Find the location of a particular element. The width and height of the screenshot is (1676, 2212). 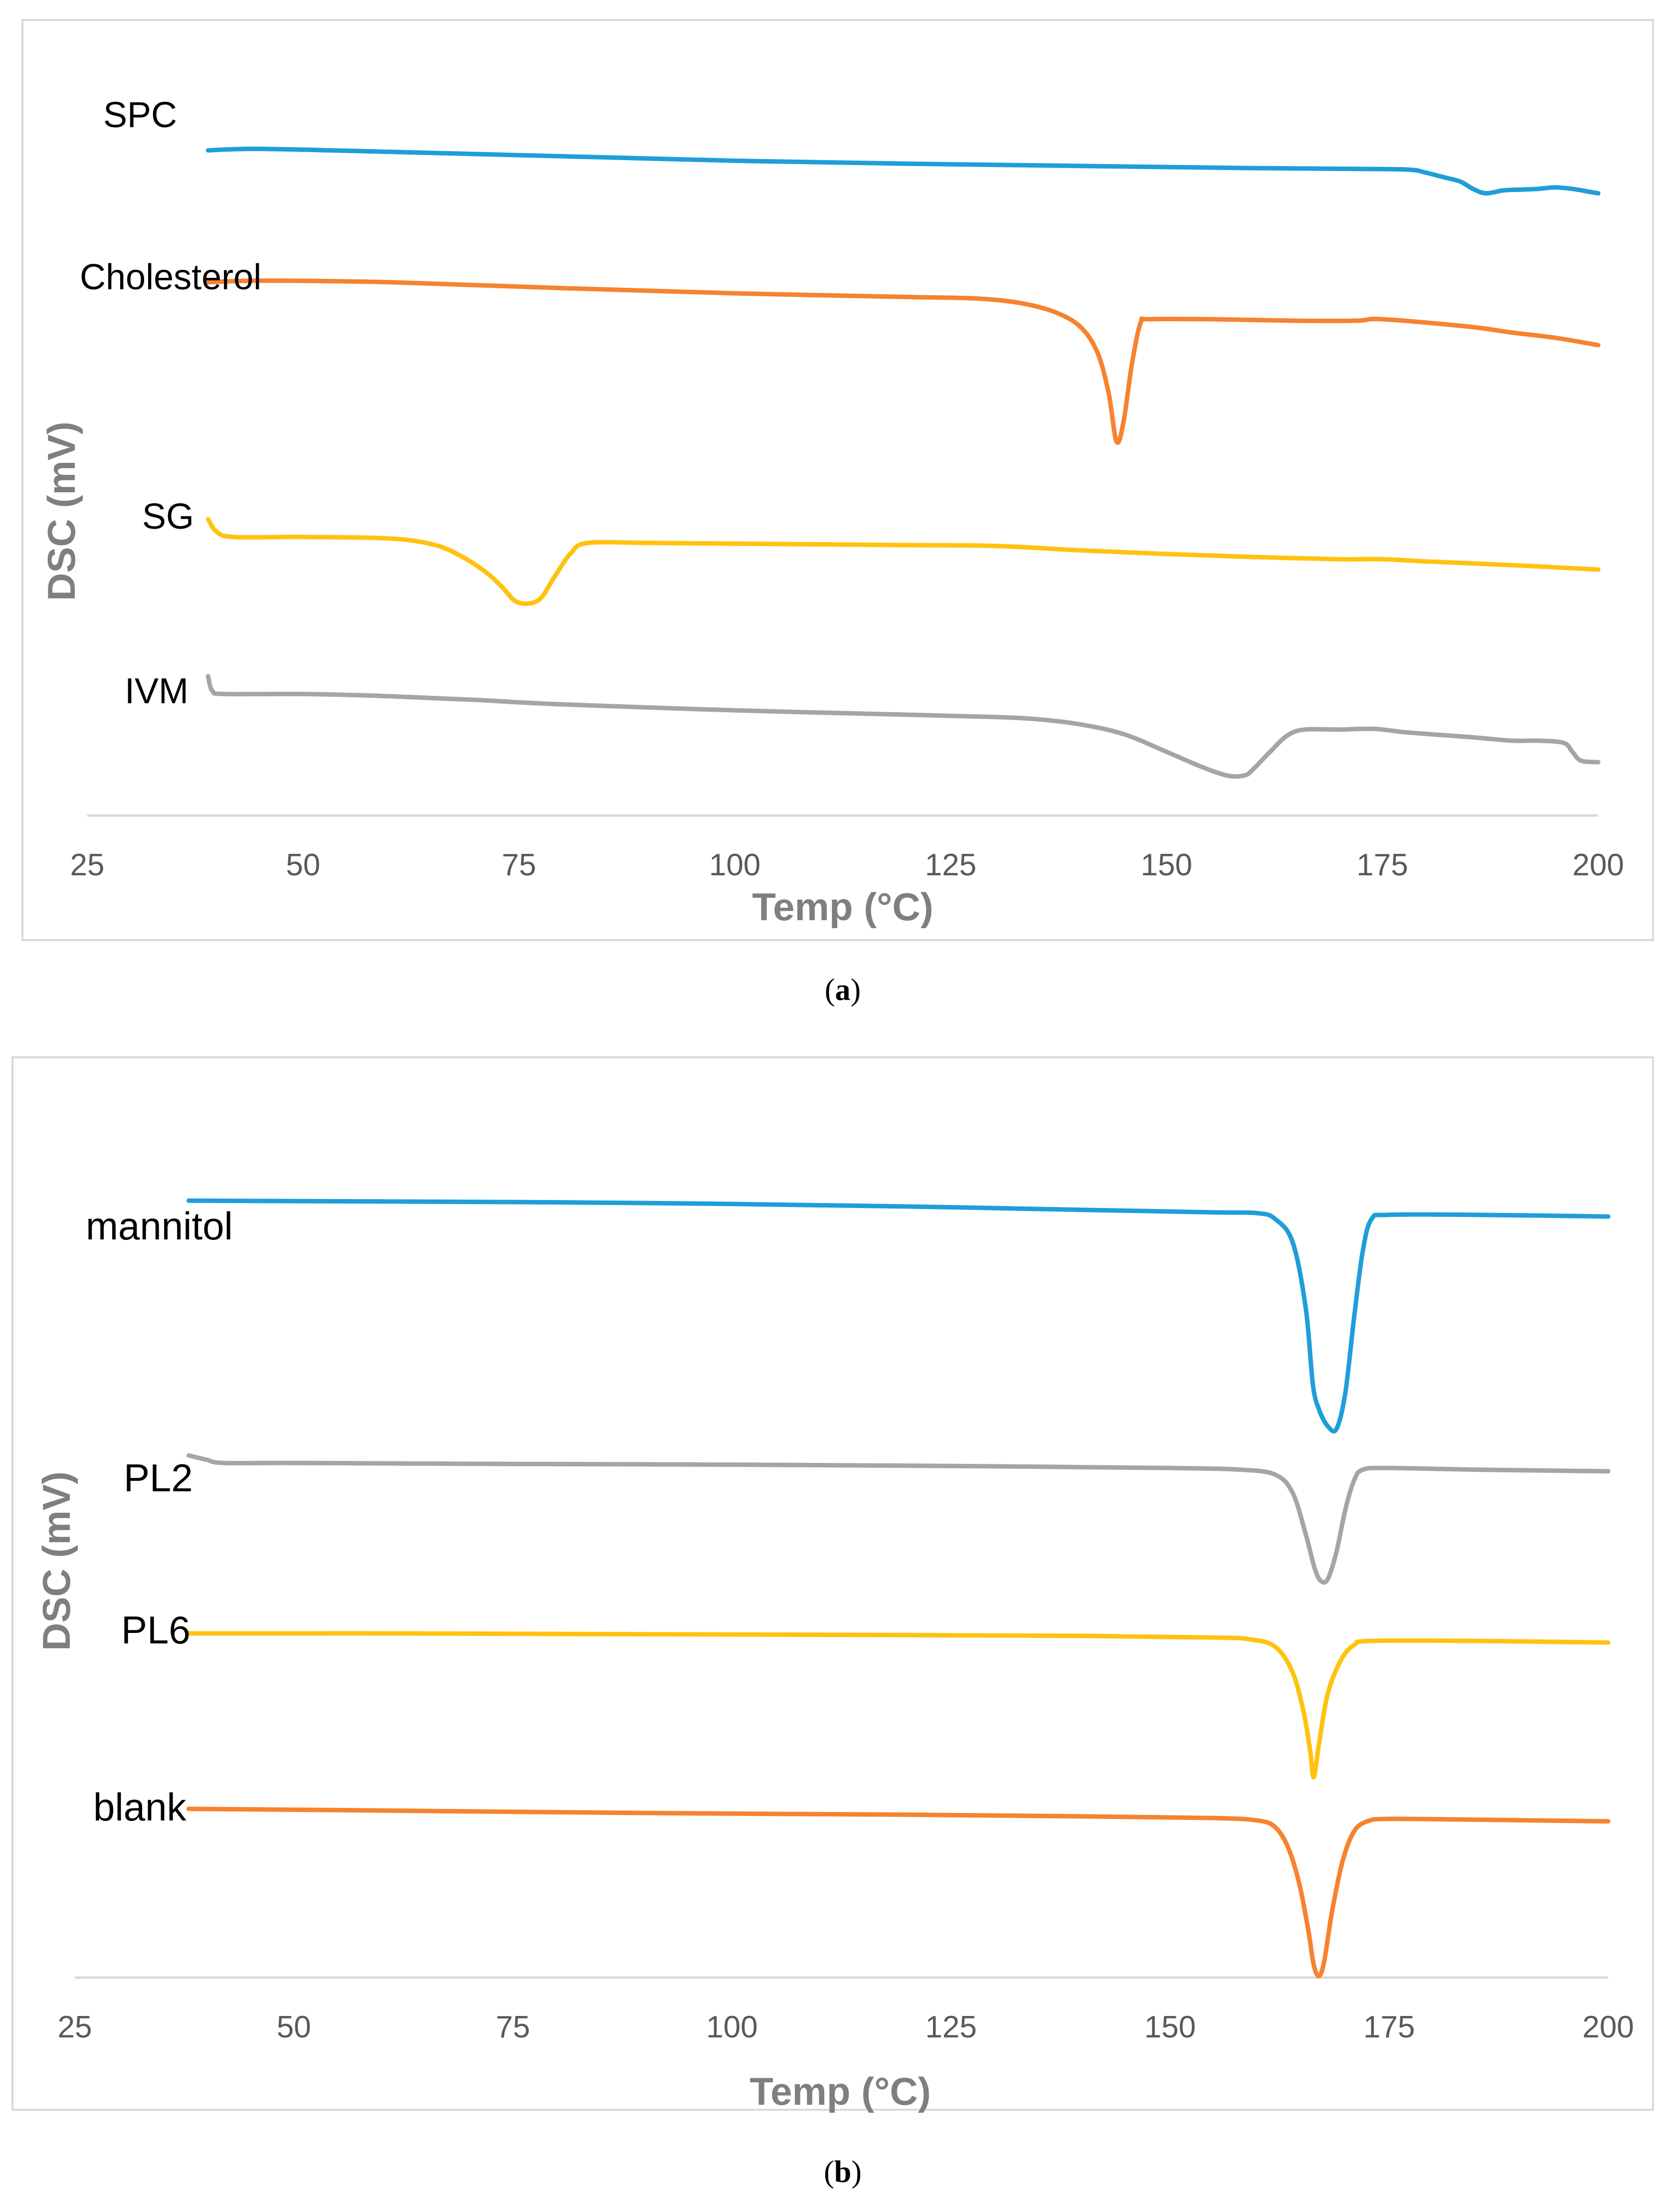

panel-b-x-tick-100: 100 is located at coordinates (731, 2027).